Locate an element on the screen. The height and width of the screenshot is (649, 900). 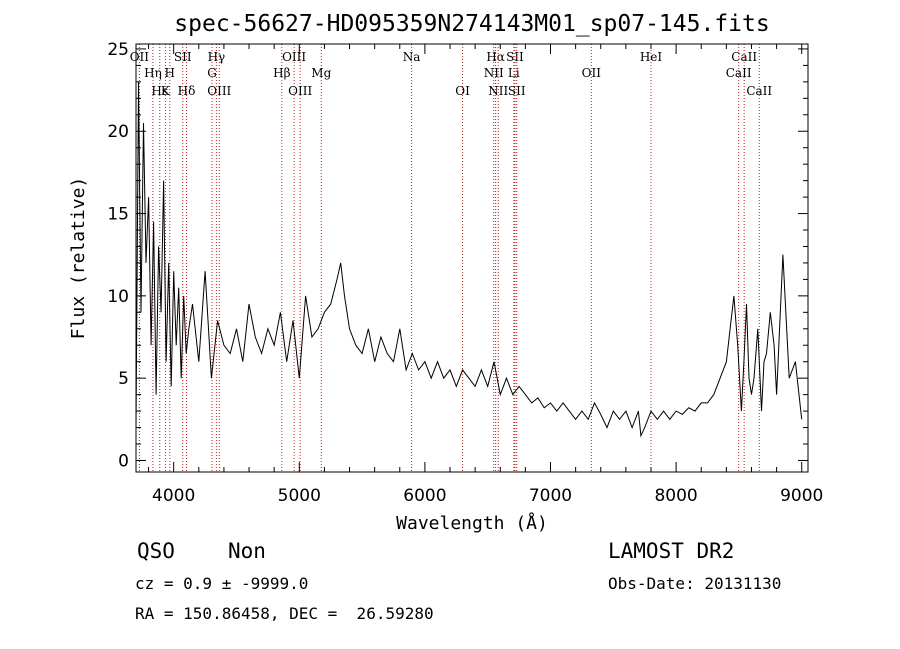
x-tick-label-1: 5000 is located at coordinates (299, 496).